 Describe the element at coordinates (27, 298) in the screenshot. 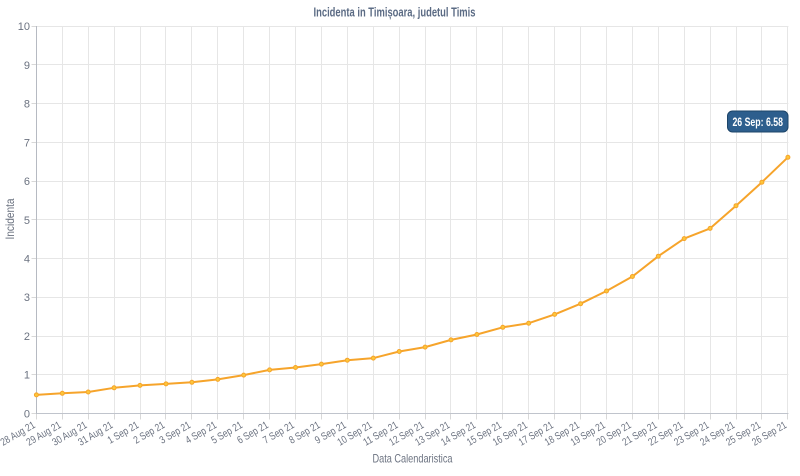

I see `svg-text: 3` at that location.